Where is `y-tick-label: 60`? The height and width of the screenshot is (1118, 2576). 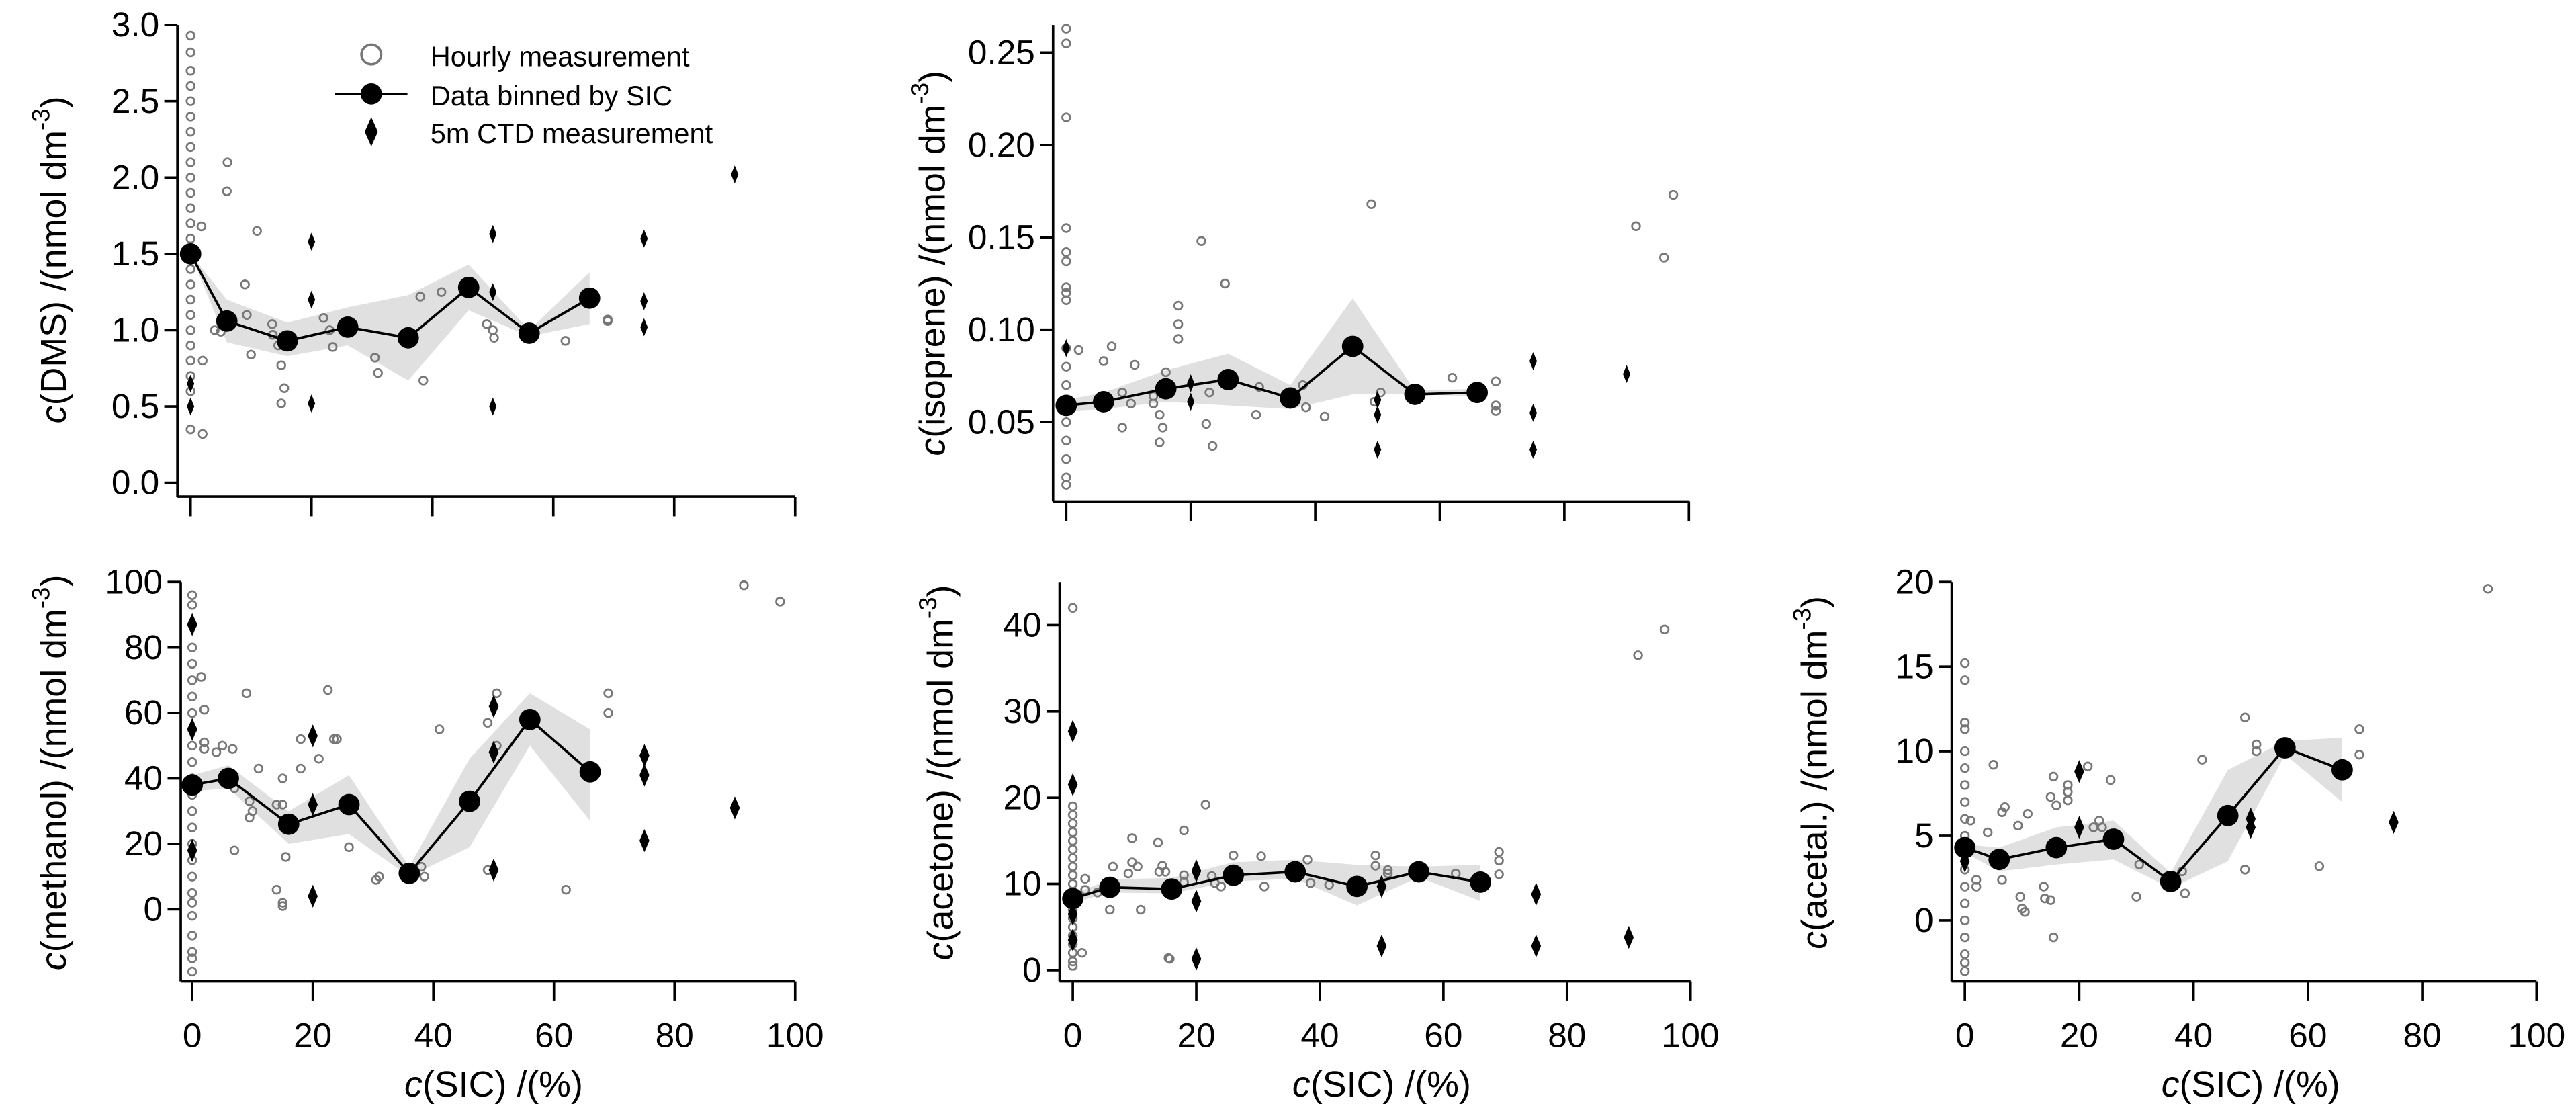 y-tick-label: 60 is located at coordinates (143, 712).